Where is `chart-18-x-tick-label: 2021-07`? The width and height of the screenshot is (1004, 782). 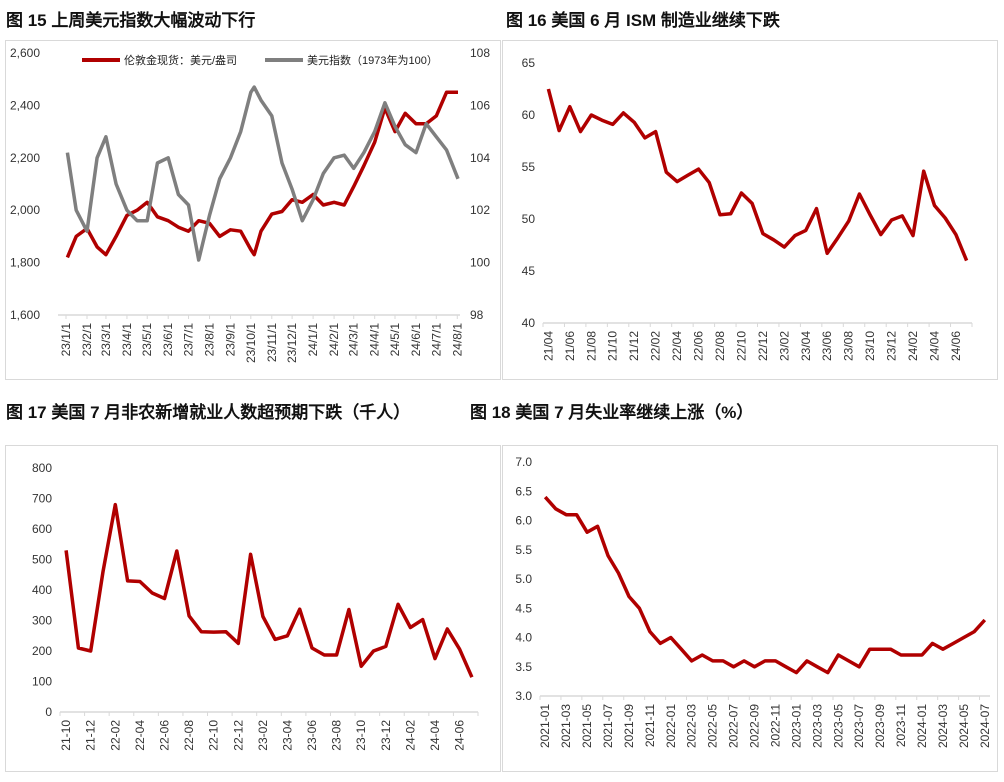
chart-18-x-tick-label: 2021-07 is located at coordinates (608, 726).